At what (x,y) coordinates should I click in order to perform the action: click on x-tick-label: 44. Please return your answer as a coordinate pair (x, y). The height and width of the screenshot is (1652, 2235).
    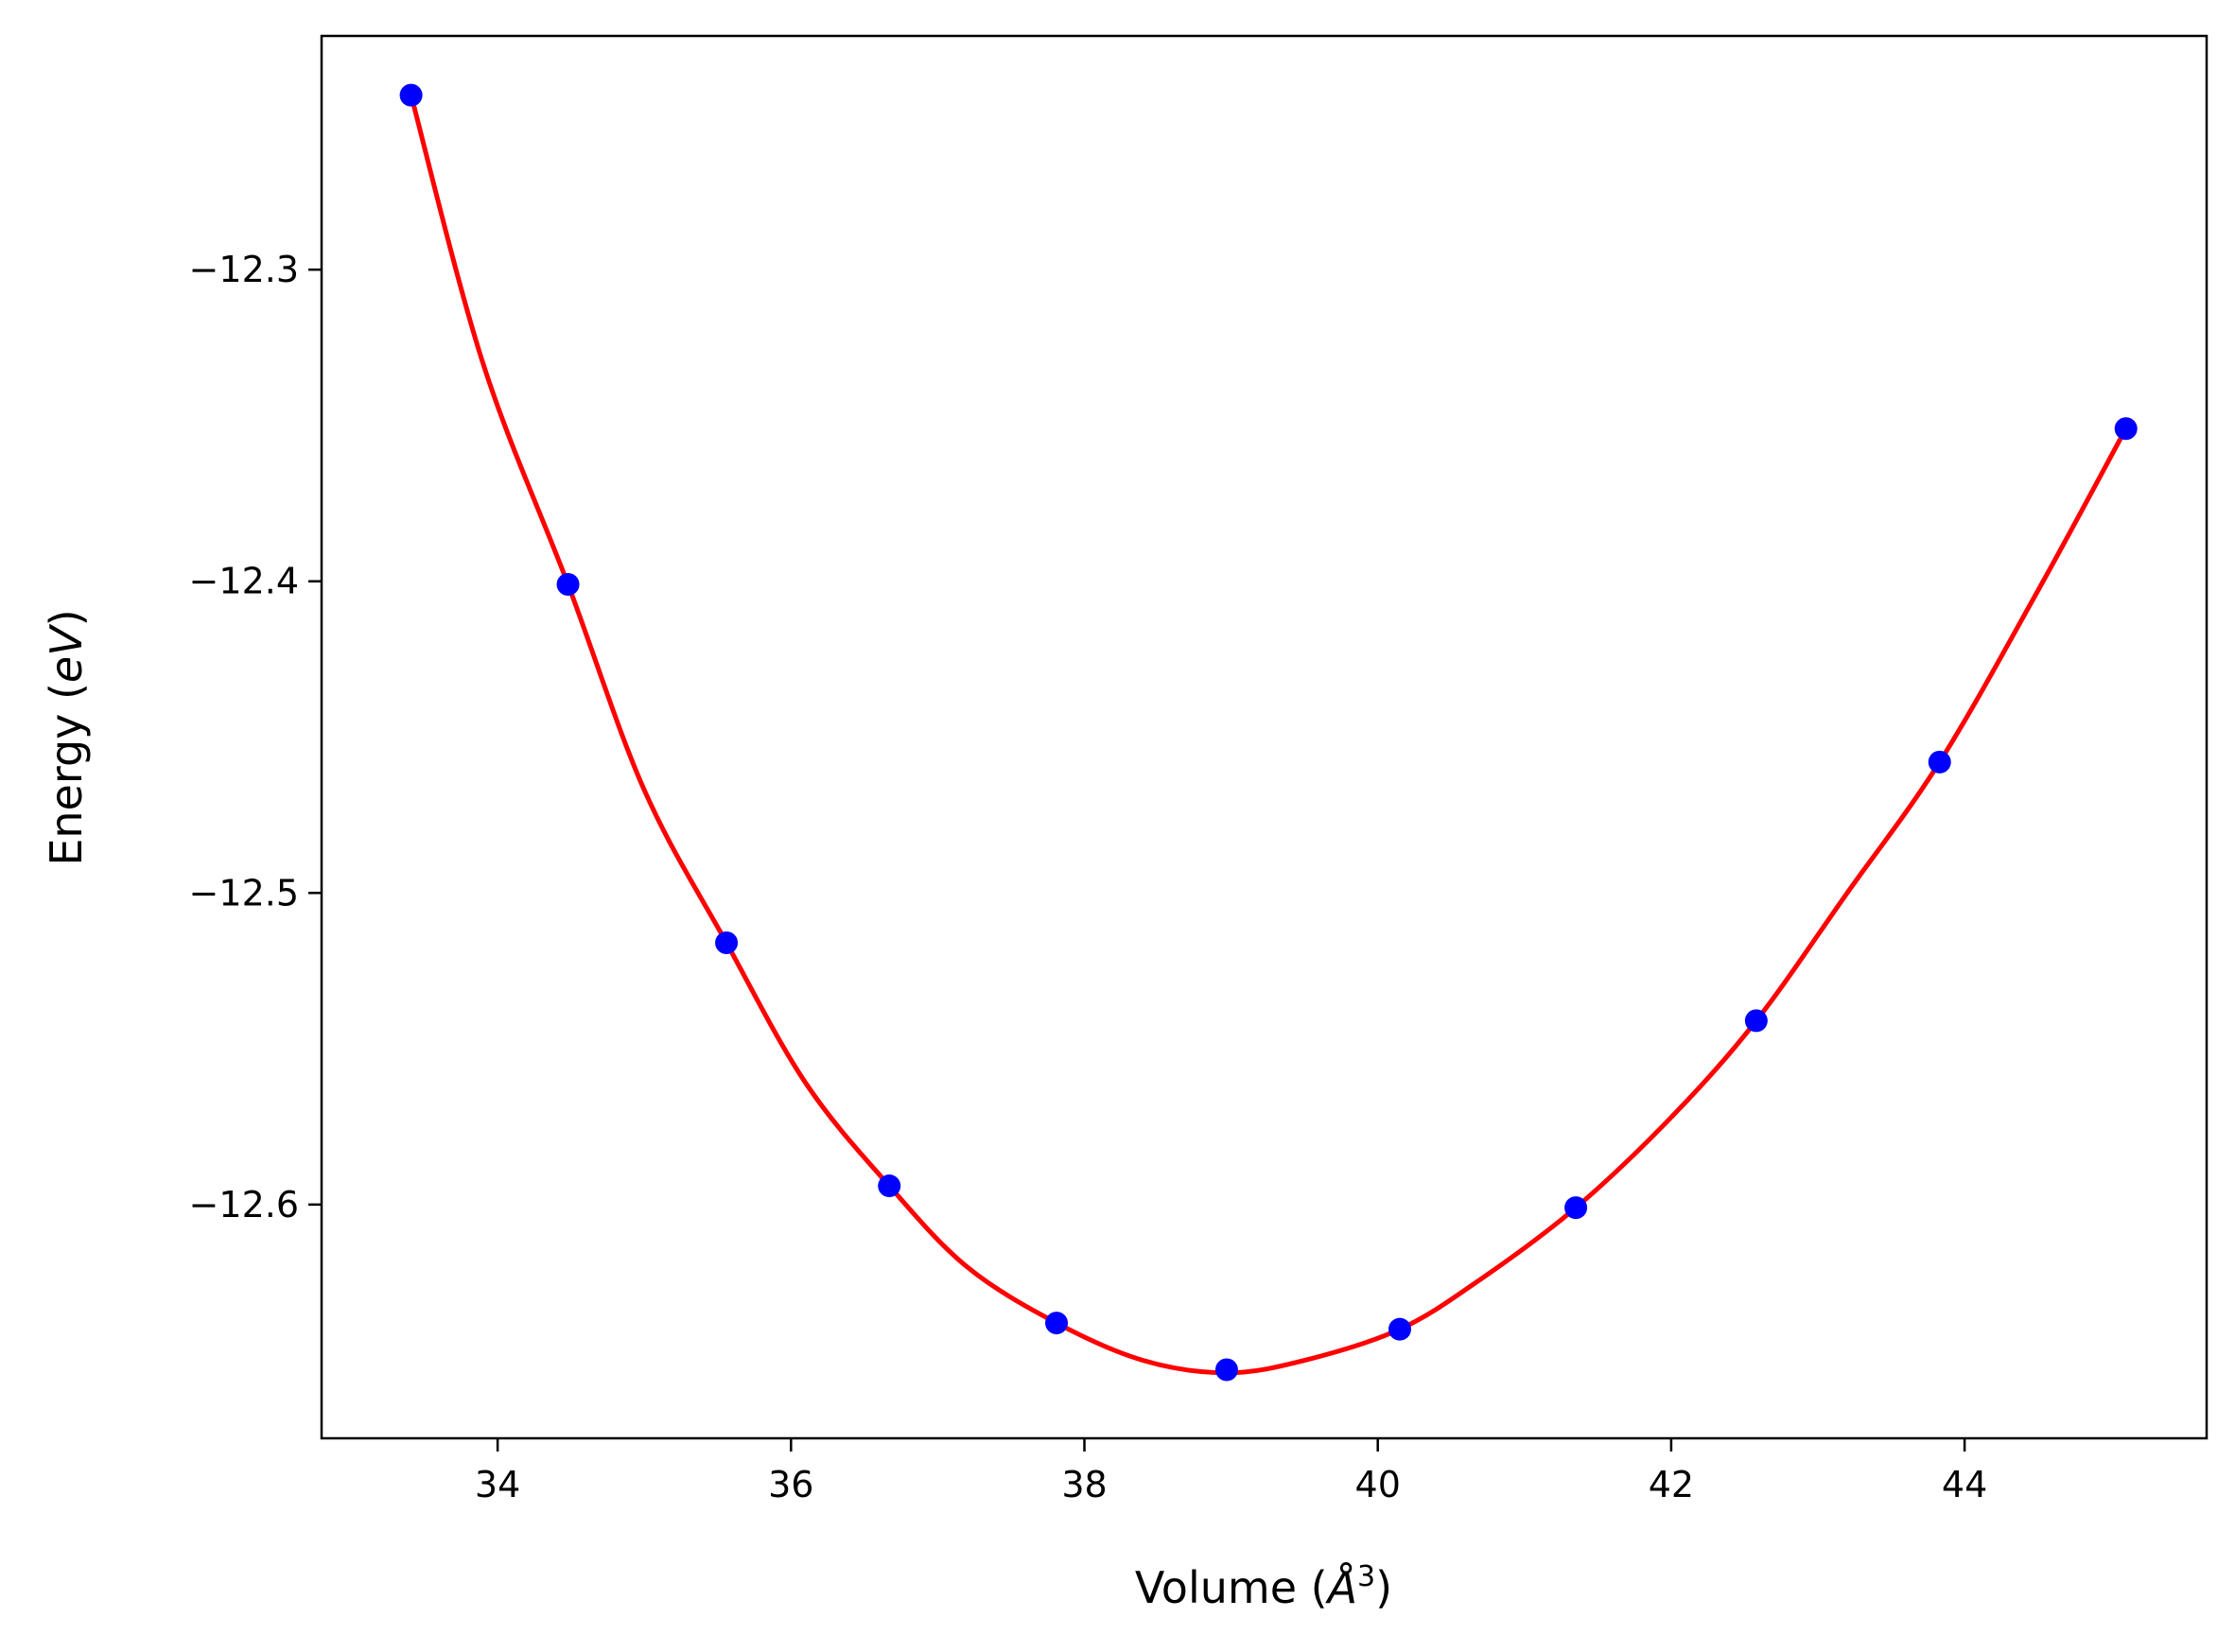
    Looking at the image, I should click on (1964, 1485).